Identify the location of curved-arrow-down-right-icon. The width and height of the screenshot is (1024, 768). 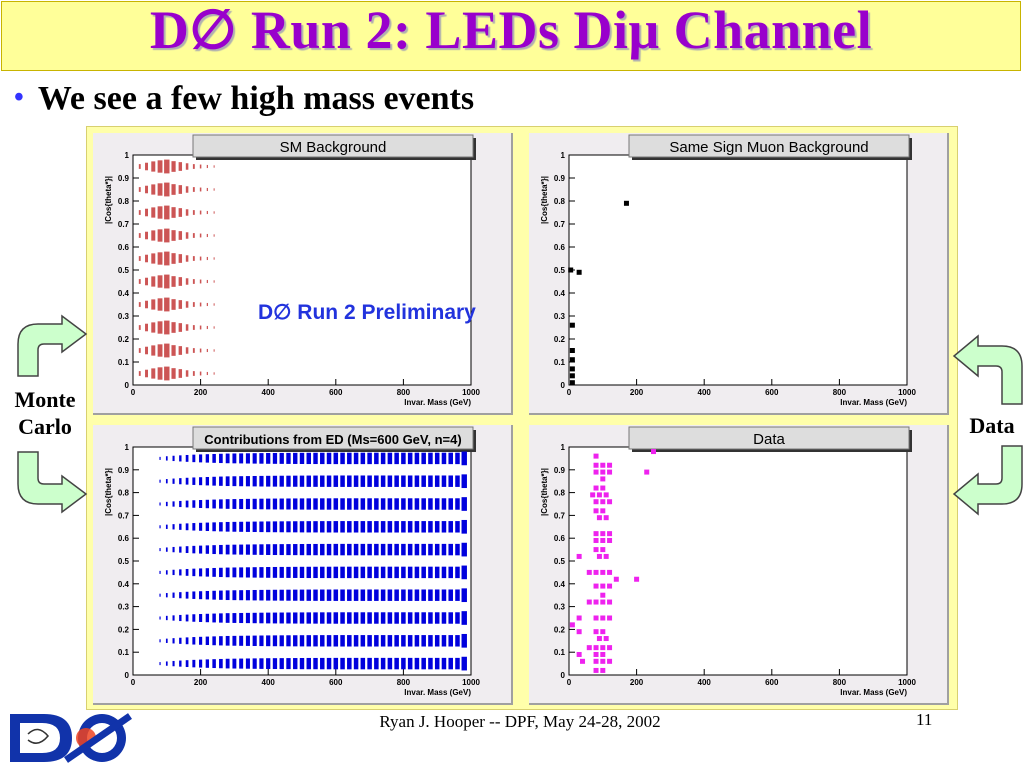
(52, 345).